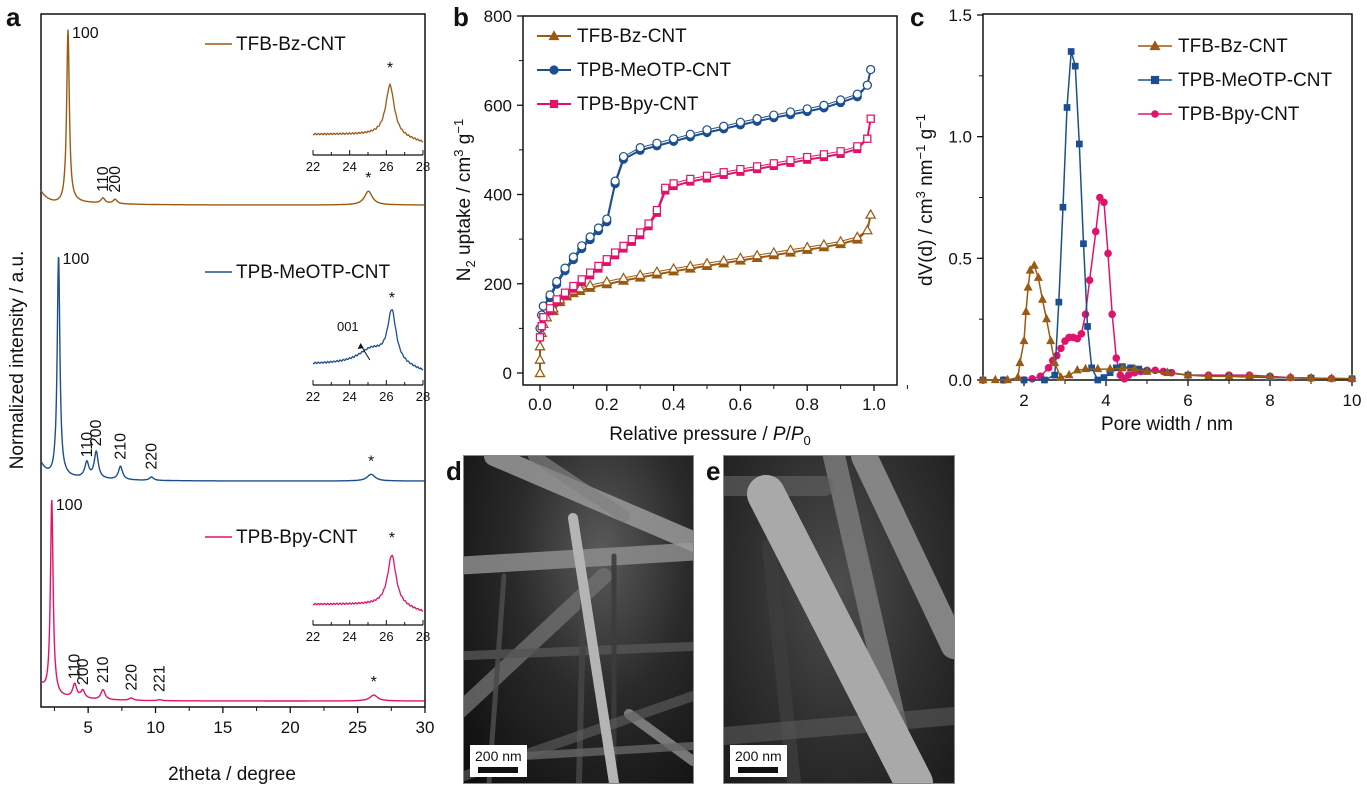 This screenshot has height=791, width=1367. Describe the element at coordinates (498, 195) in the screenshot. I see `y-tick-label: 400` at that location.